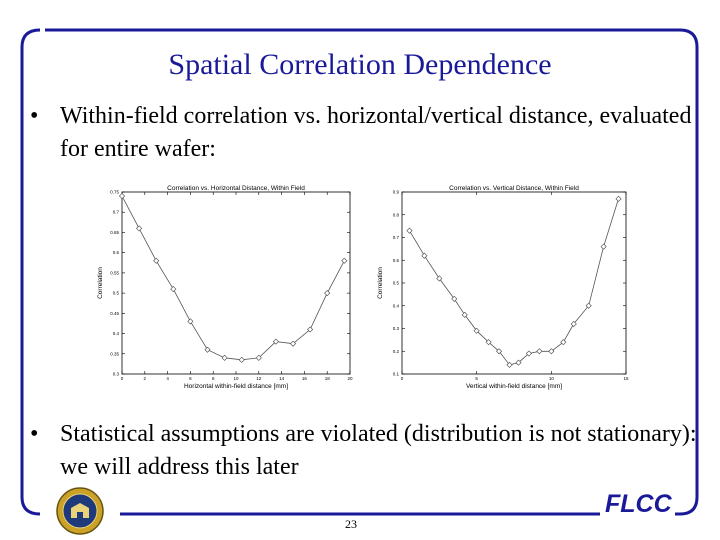 The height and width of the screenshot is (540, 720). What do you see at coordinates (114, 353) in the screenshot?
I see `horizontal-chart-y-tick-label: 0.35` at bounding box center [114, 353].